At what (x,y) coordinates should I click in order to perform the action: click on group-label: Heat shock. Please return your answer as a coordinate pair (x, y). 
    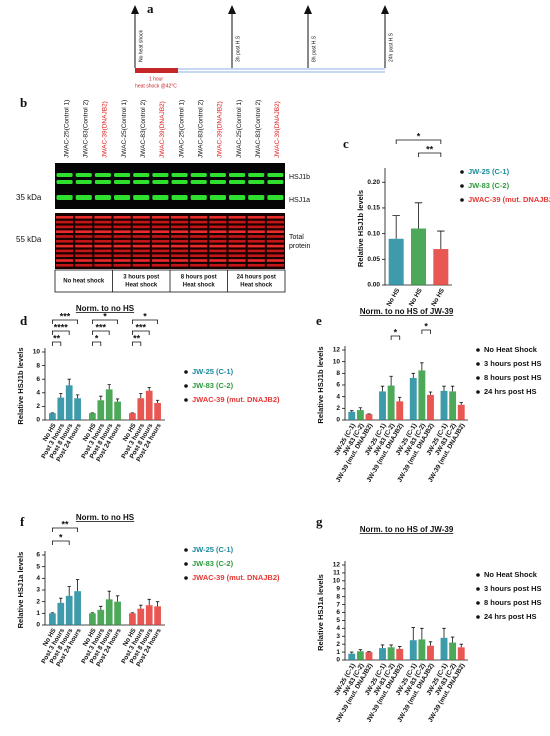
    Looking at the image, I should click on (199, 286).